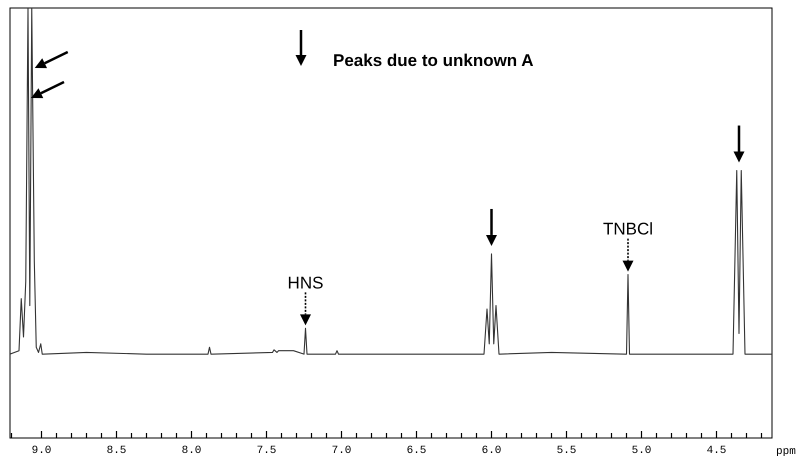 This screenshot has height=456, width=800. Describe the element at coordinates (42, 450) in the screenshot. I see `x-tick-label: 9.0` at that location.